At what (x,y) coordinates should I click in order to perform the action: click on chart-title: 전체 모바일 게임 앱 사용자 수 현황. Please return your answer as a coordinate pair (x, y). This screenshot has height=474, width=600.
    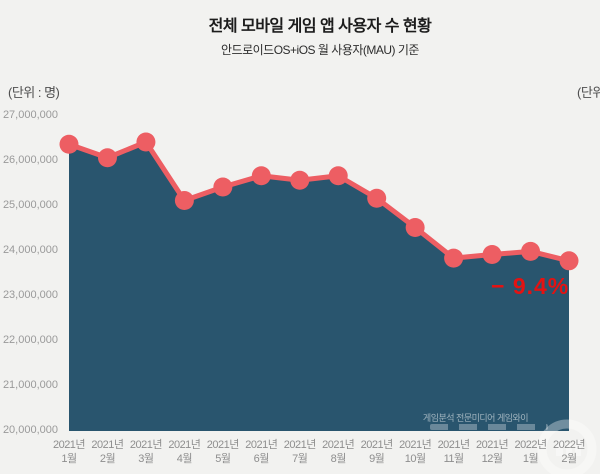
    Looking at the image, I should click on (320, 26).